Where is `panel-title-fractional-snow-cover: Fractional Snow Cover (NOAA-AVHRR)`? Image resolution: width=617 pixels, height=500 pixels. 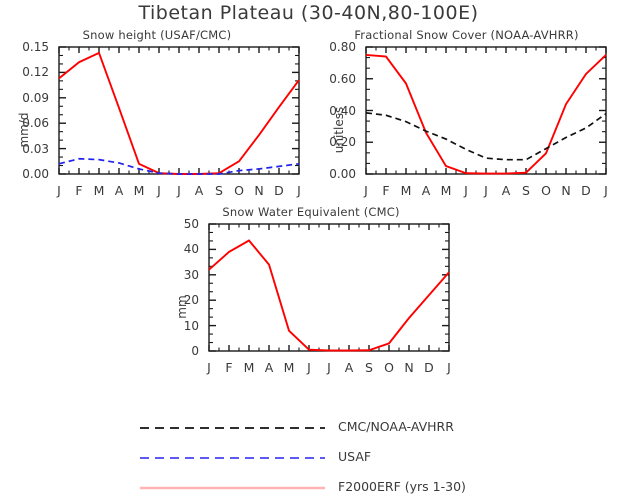
panel-title-fractional-snow-cover: Fractional Snow Cover (NOAA-AVHRR) is located at coordinates (466, 35).